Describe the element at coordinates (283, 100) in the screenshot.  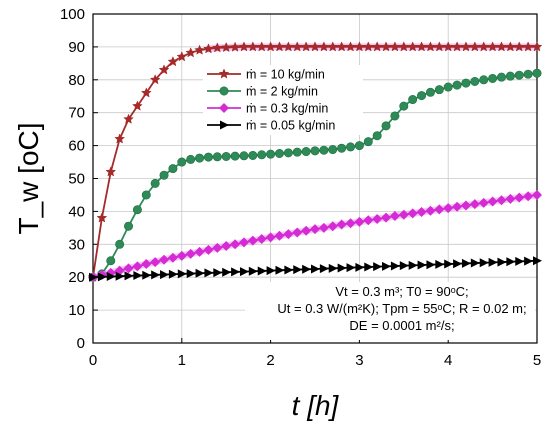
I see `legend-background` at that location.